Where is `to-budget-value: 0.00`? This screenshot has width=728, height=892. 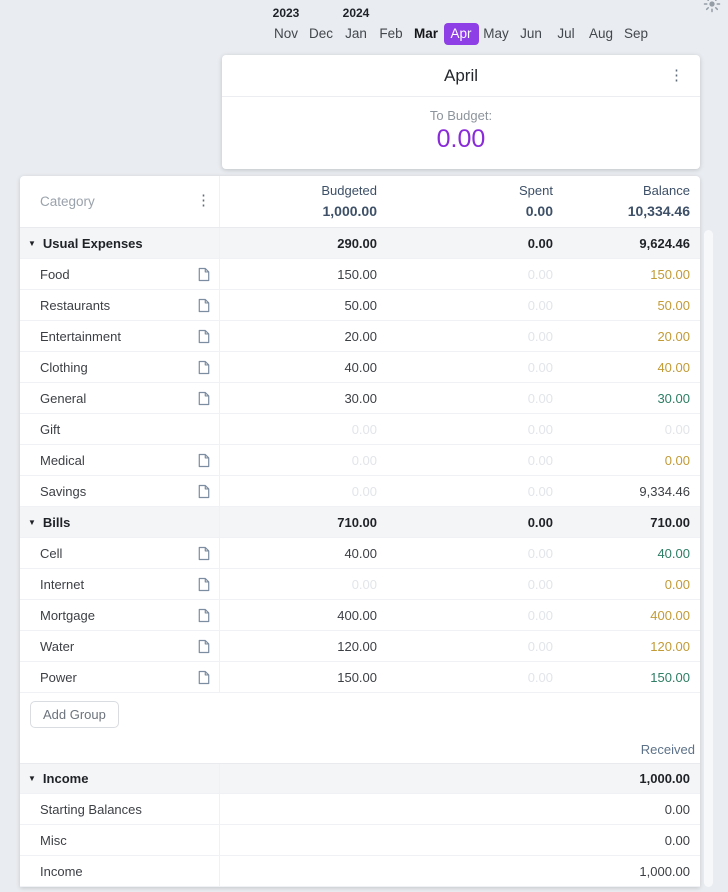 to-budget-value: 0.00 is located at coordinates (461, 139).